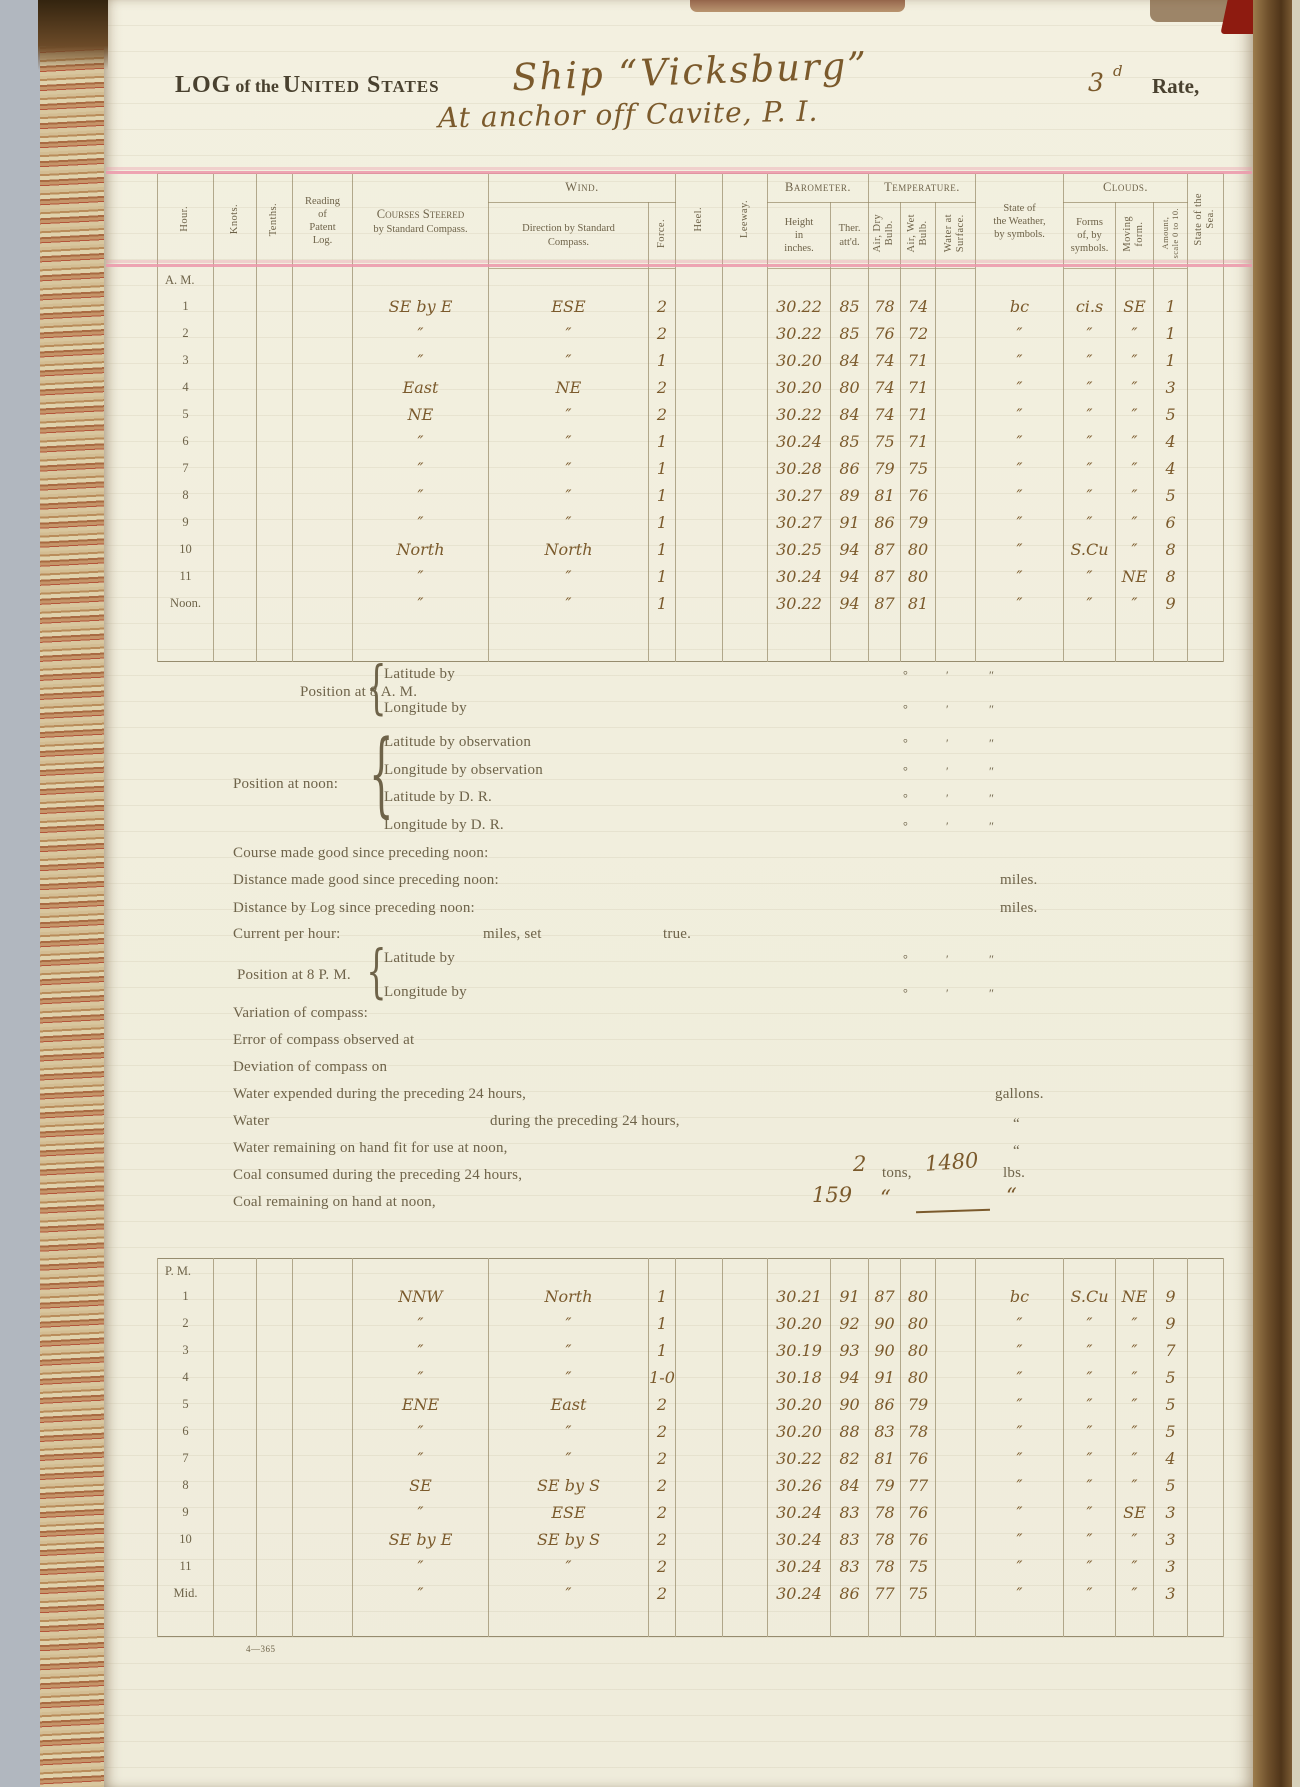 The height and width of the screenshot is (1787, 1300). Describe the element at coordinates (699, 221) in the screenshot. I see `col-header-heel: Heel.` at that location.